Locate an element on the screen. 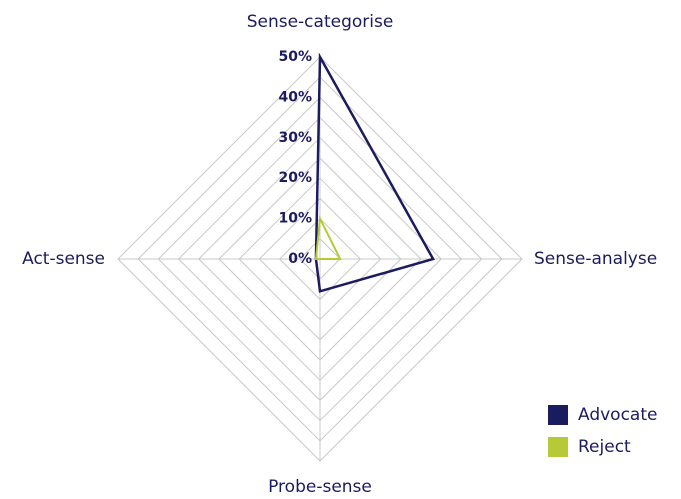  tick-label: 10% is located at coordinates (295, 219).